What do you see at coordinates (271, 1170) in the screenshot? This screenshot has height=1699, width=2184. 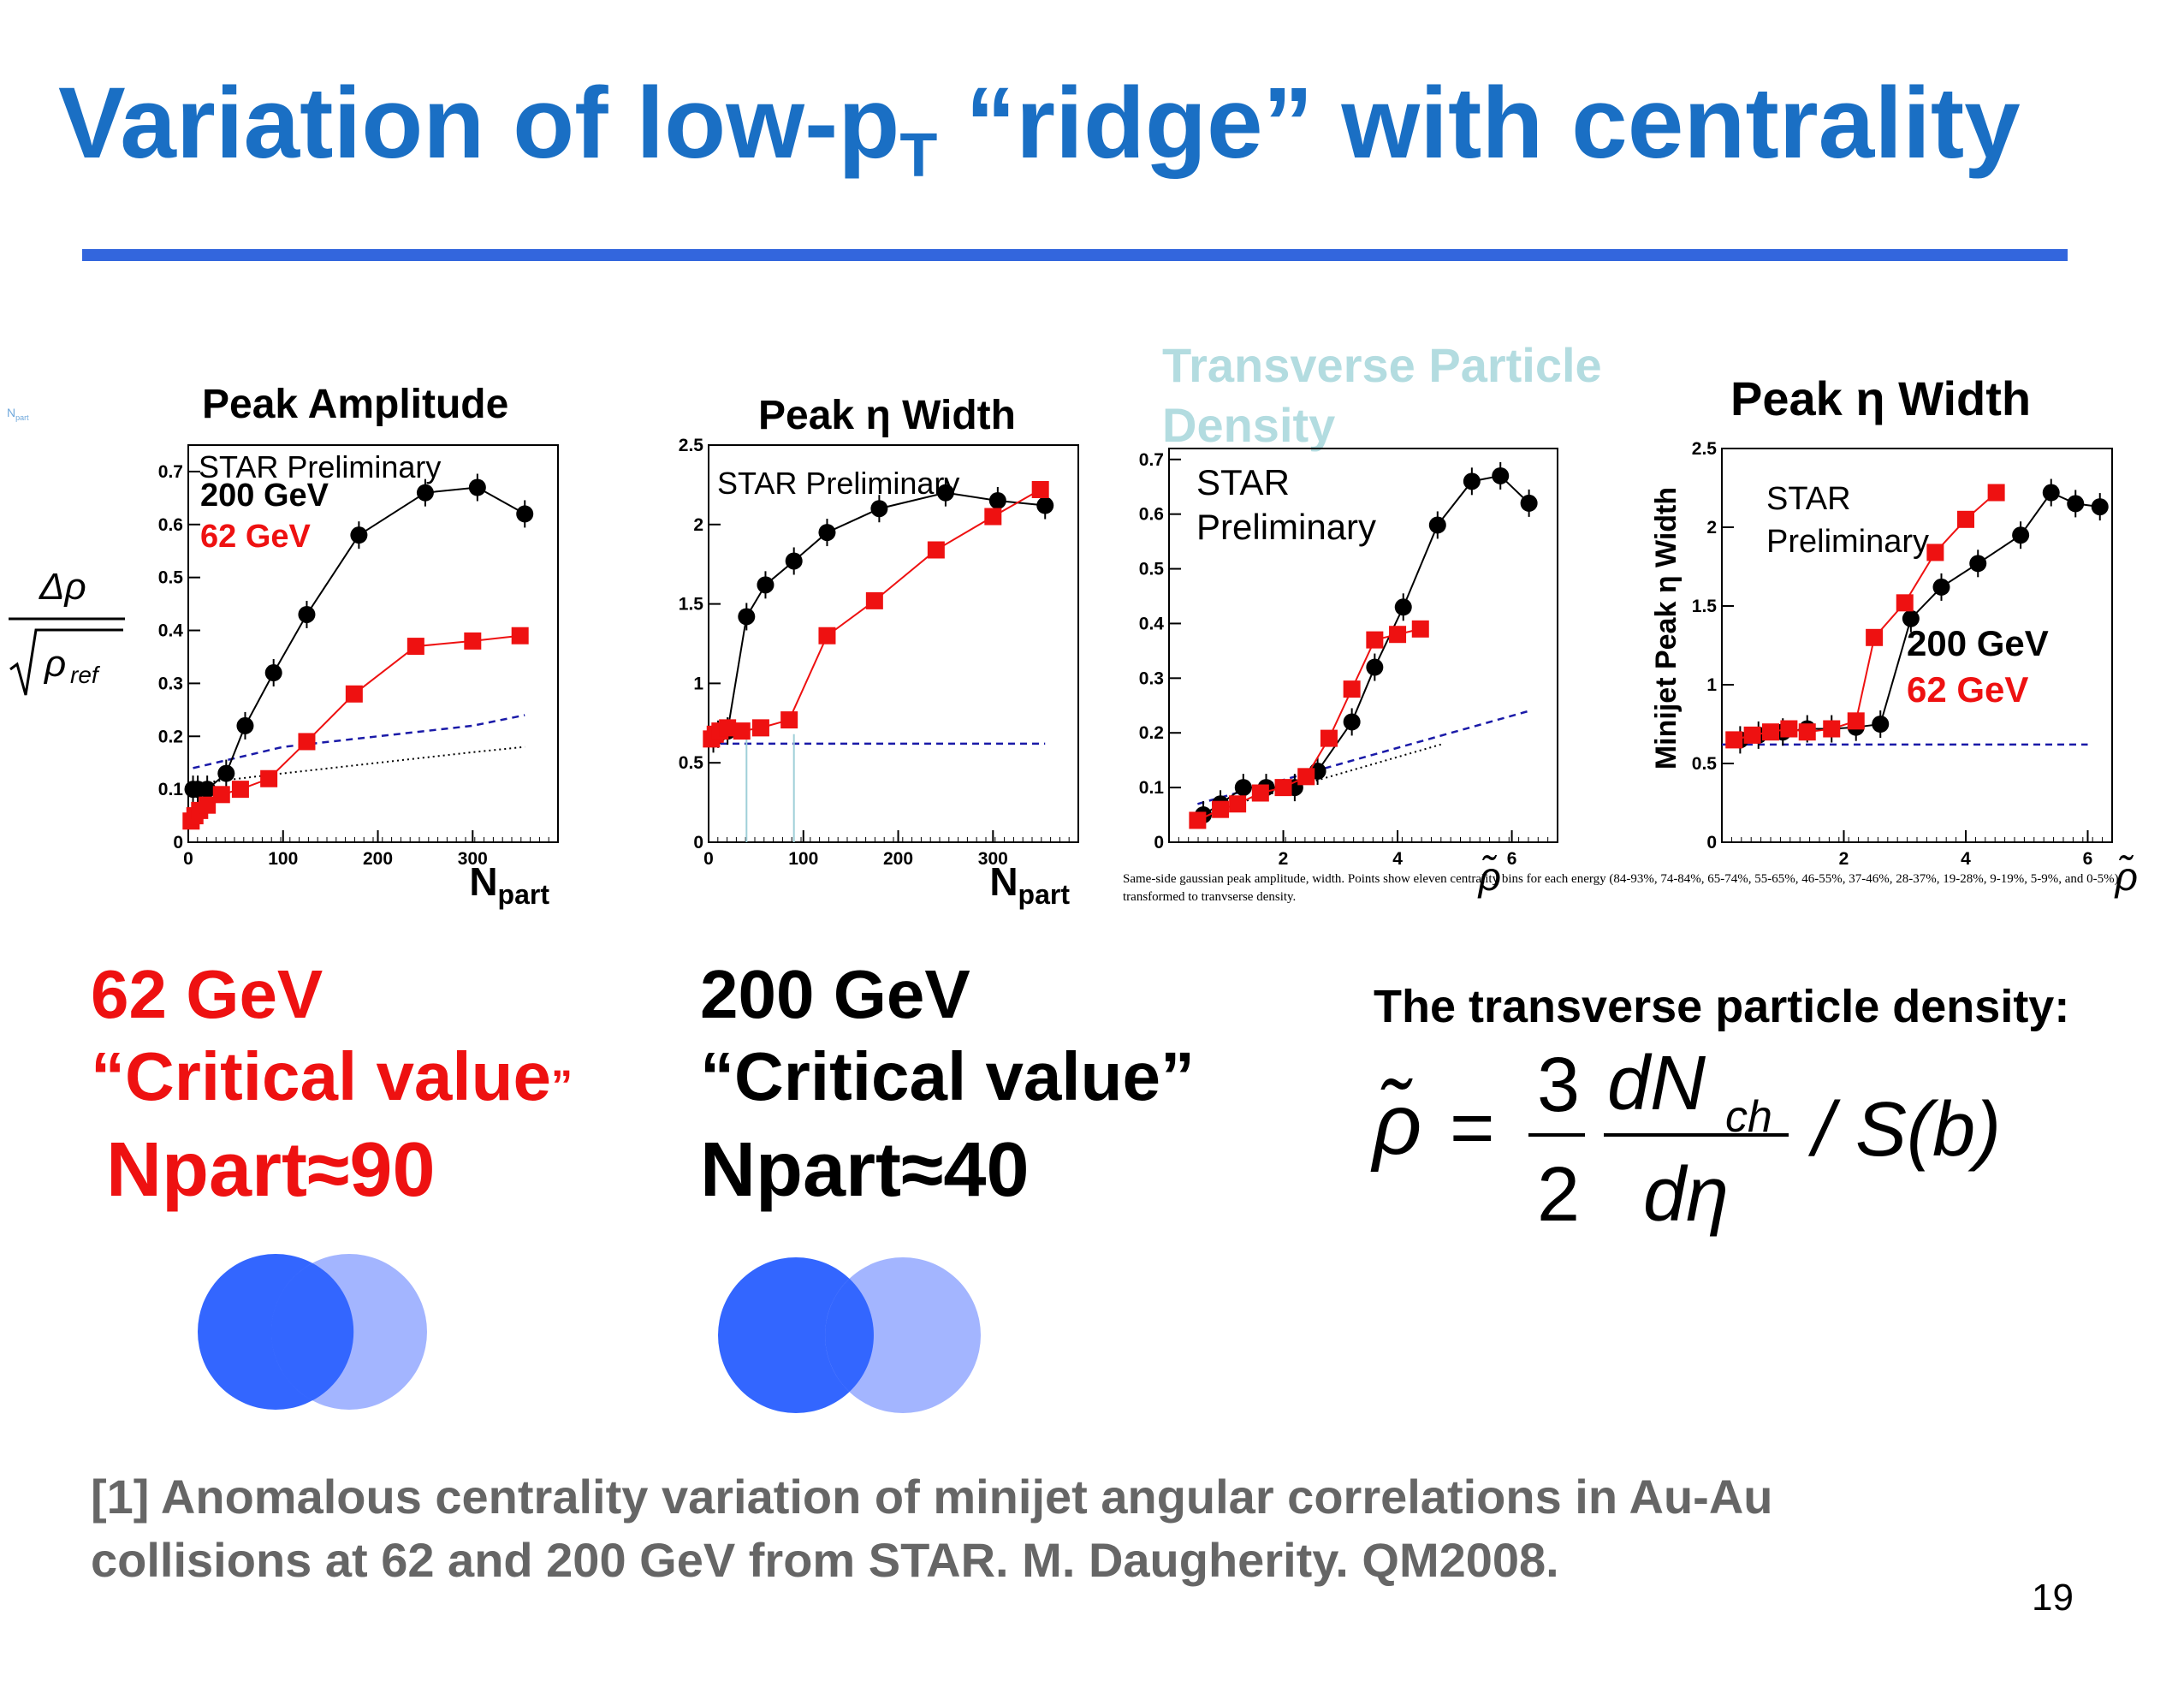 I see `critical-left-npart: Npart≈90` at bounding box center [271, 1170].